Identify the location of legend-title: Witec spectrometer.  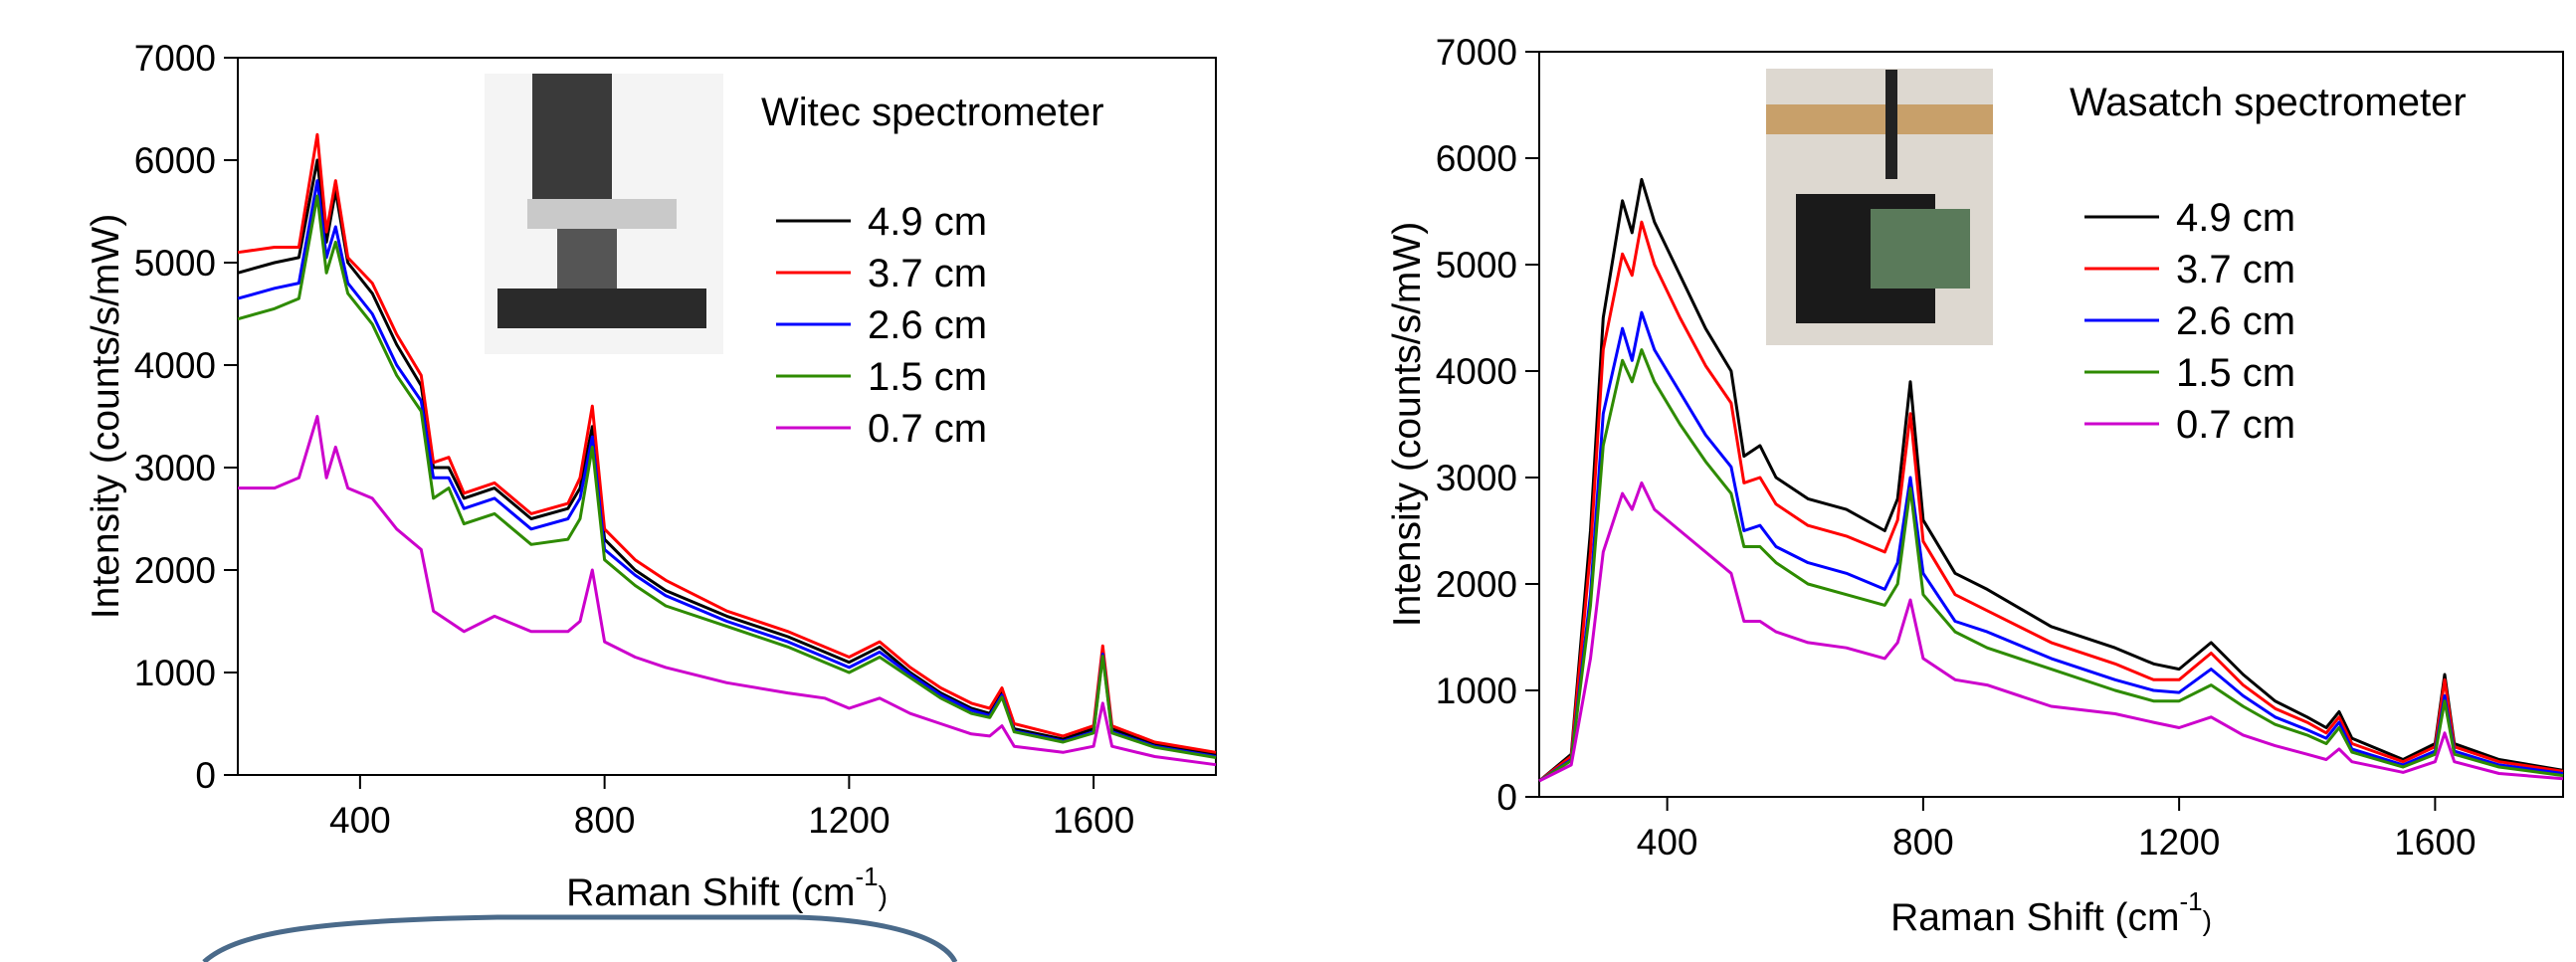
(932, 112).